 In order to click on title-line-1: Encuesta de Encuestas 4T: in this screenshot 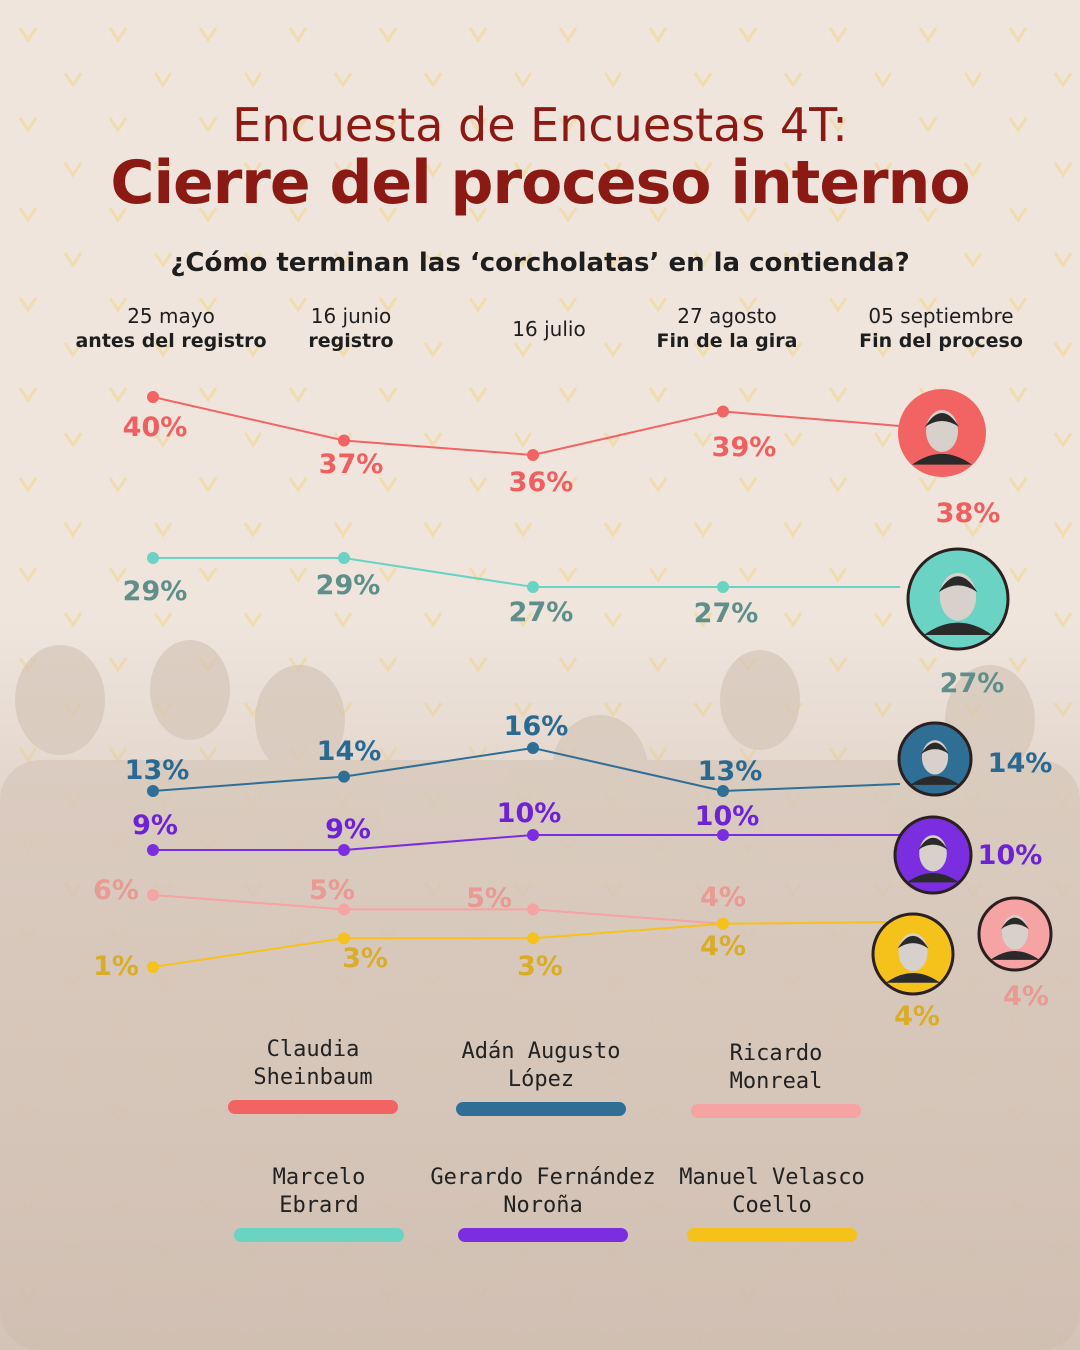, I will do `click(540, 125)`.